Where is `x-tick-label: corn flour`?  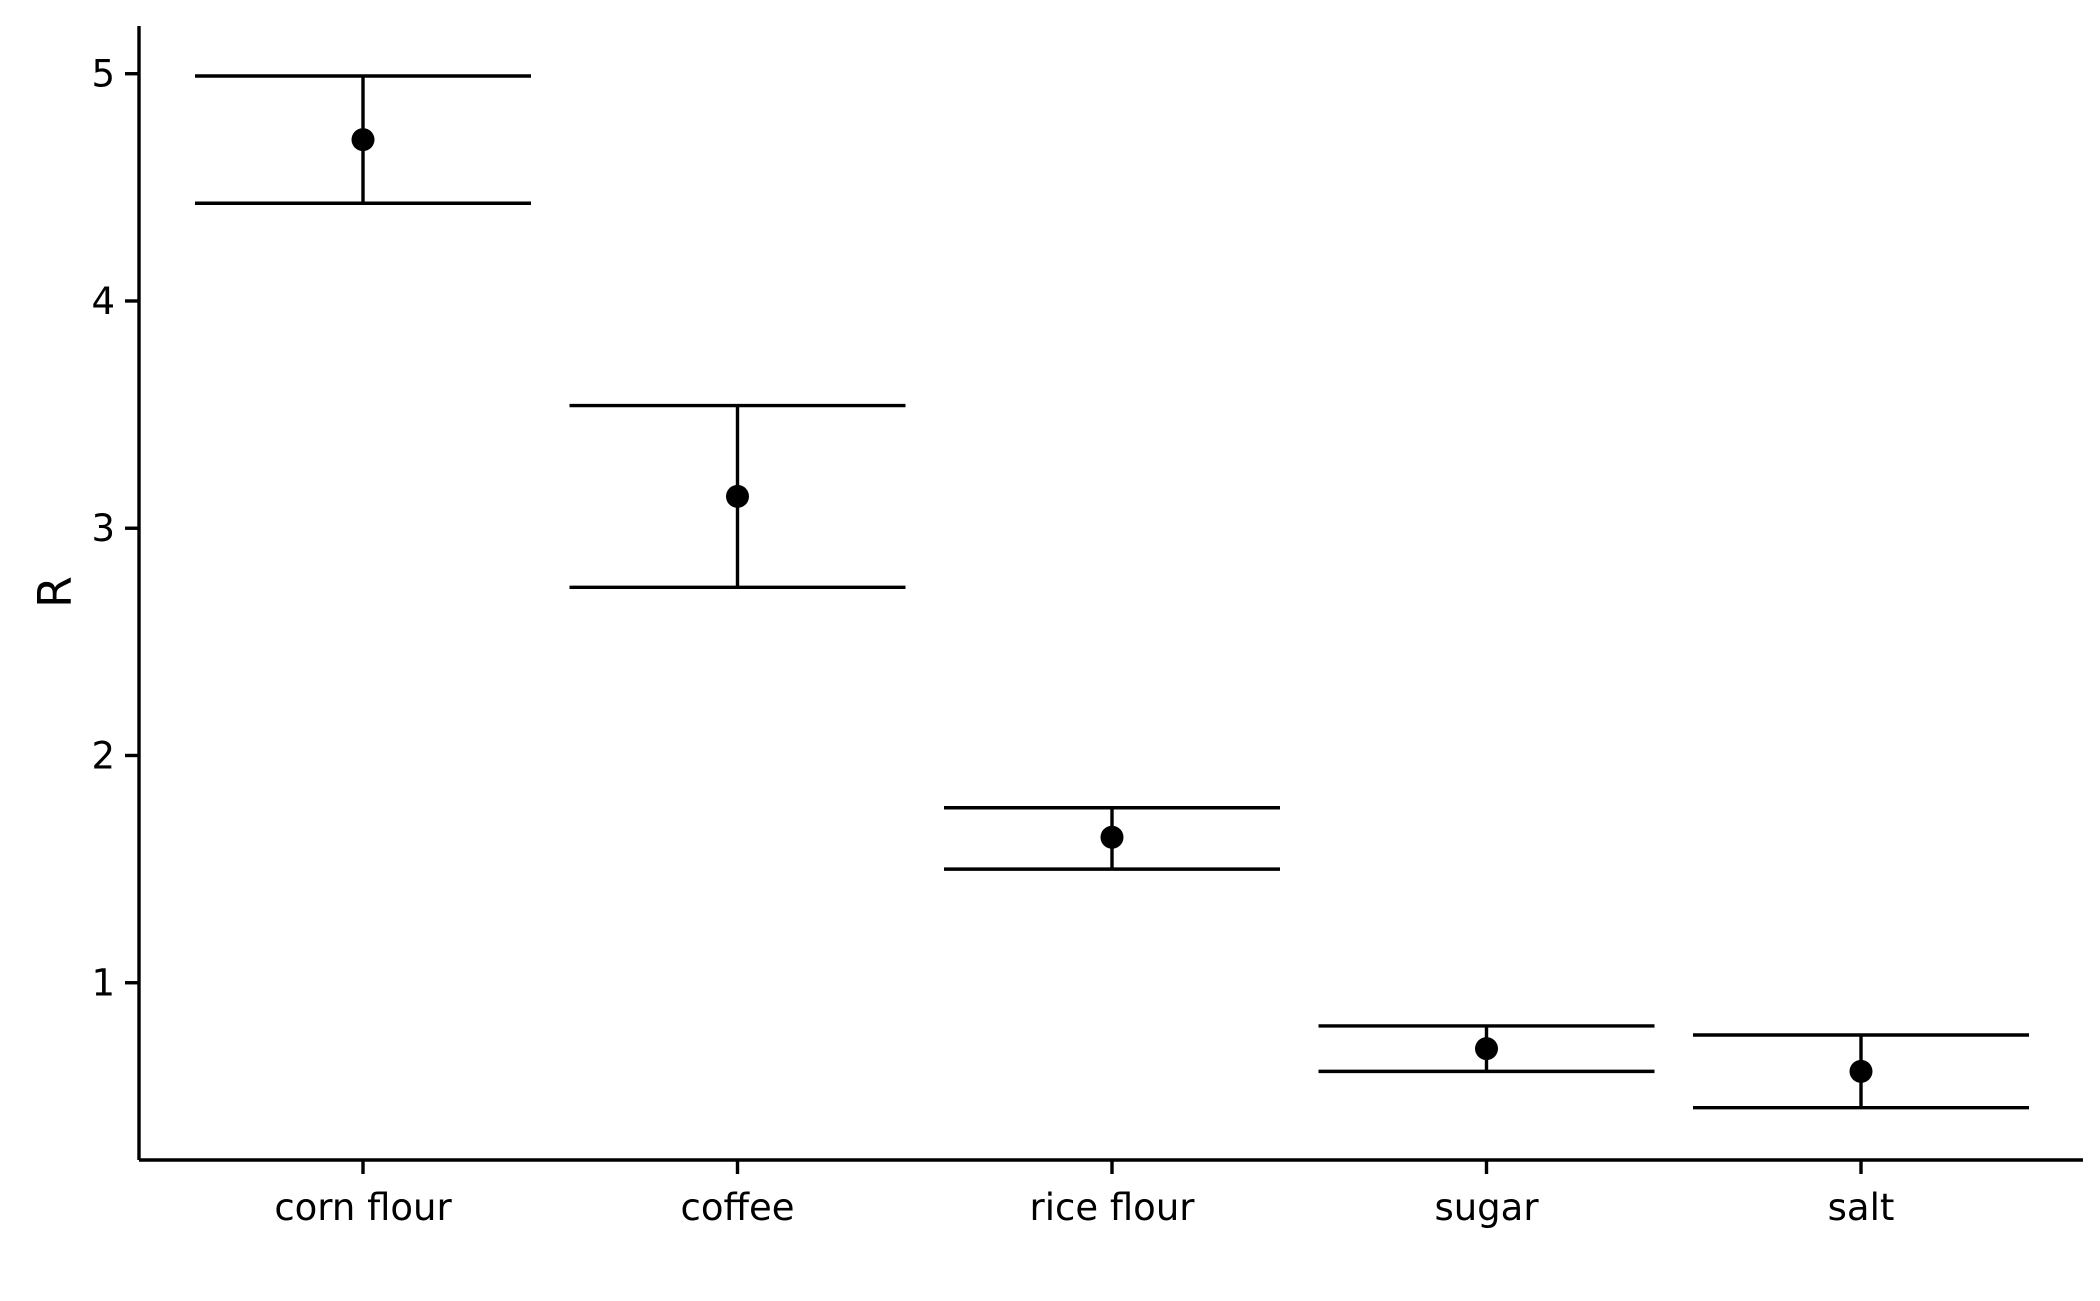
x-tick-label: corn flour is located at coordinates (363, 1207).